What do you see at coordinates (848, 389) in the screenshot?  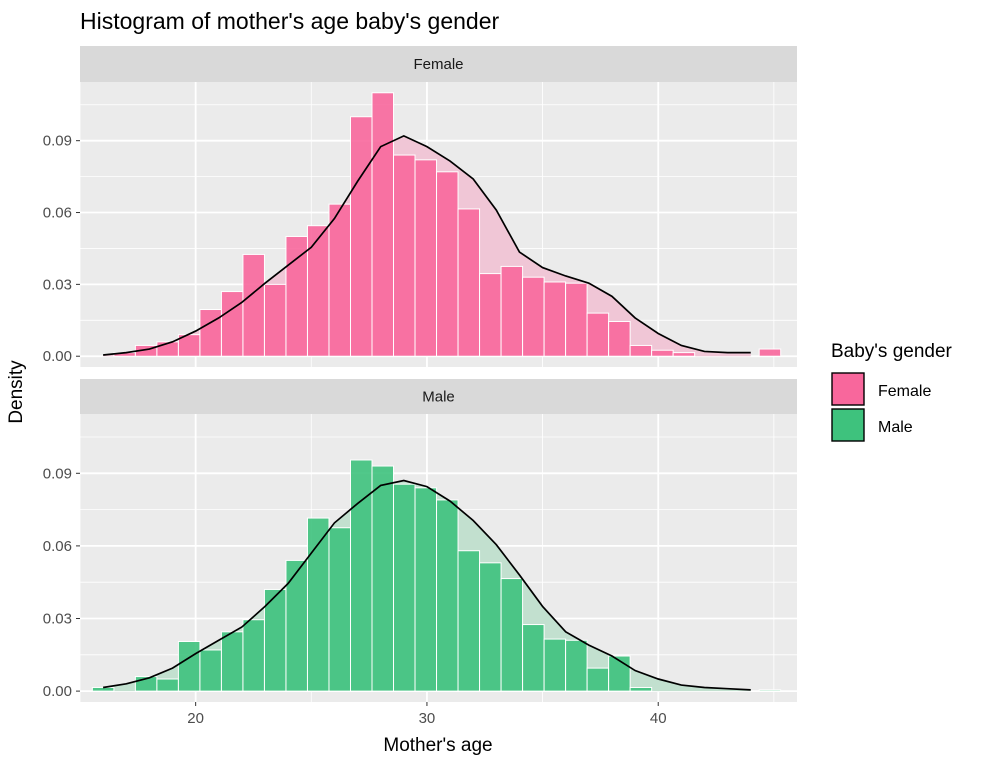 I see `legend-key-female` at bounding box center [848, 389].